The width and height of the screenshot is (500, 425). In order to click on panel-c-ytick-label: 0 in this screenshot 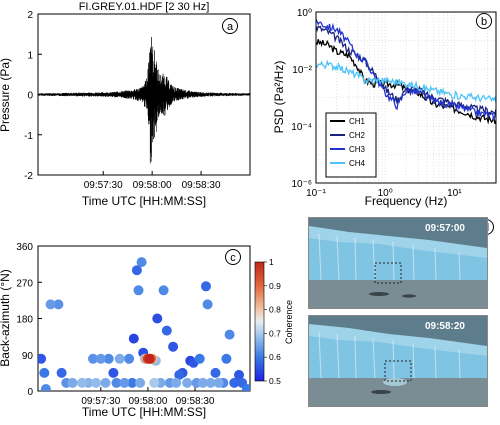, I will do `click(30, 392)`.